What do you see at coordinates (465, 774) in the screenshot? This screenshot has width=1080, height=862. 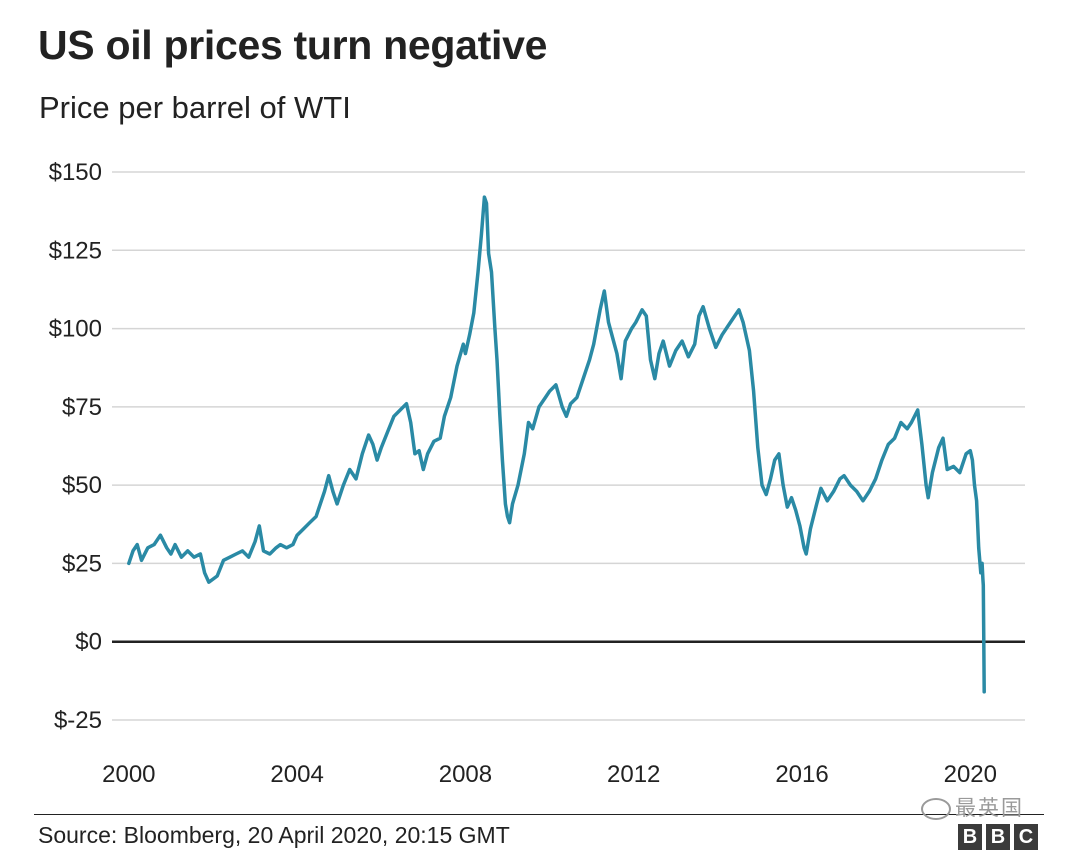 I see `x-tick-label: 2008` at bounding box center [465, 774].